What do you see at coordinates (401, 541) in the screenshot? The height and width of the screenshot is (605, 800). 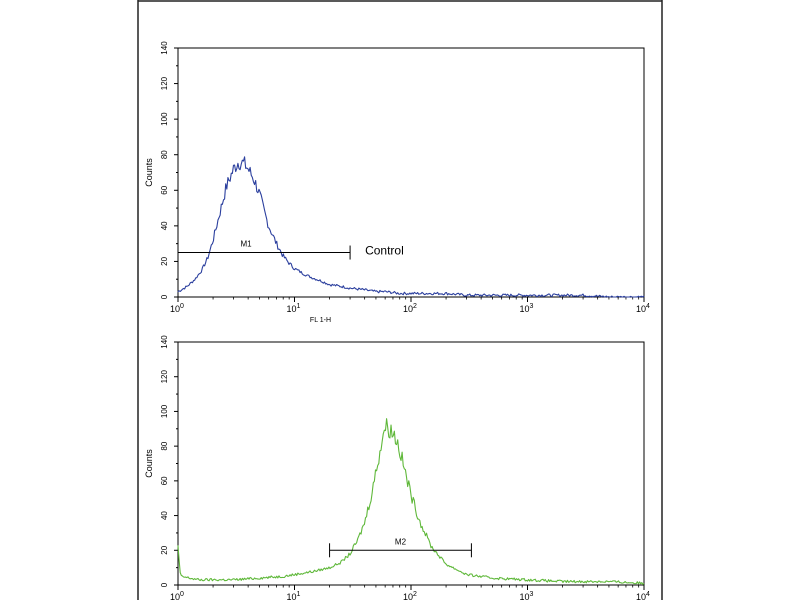 I see `marker-label: M2` at bounding box center [401, 541].